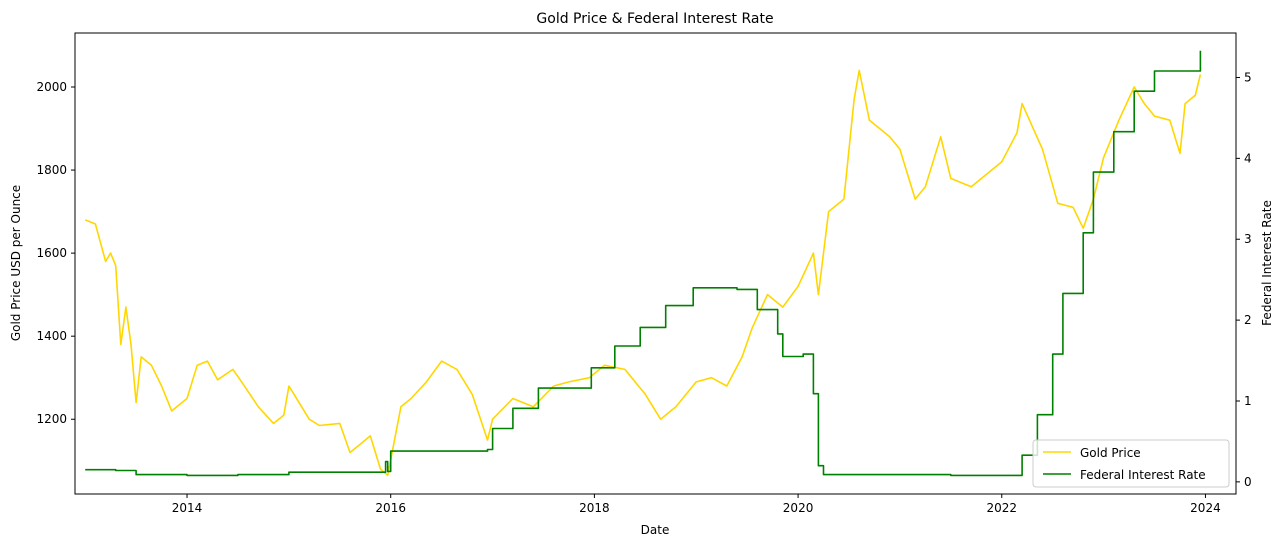 The height and width of the screenshot is (547, 1285). I want to click on y-left-tick-label: 1800, so click(51, 170).